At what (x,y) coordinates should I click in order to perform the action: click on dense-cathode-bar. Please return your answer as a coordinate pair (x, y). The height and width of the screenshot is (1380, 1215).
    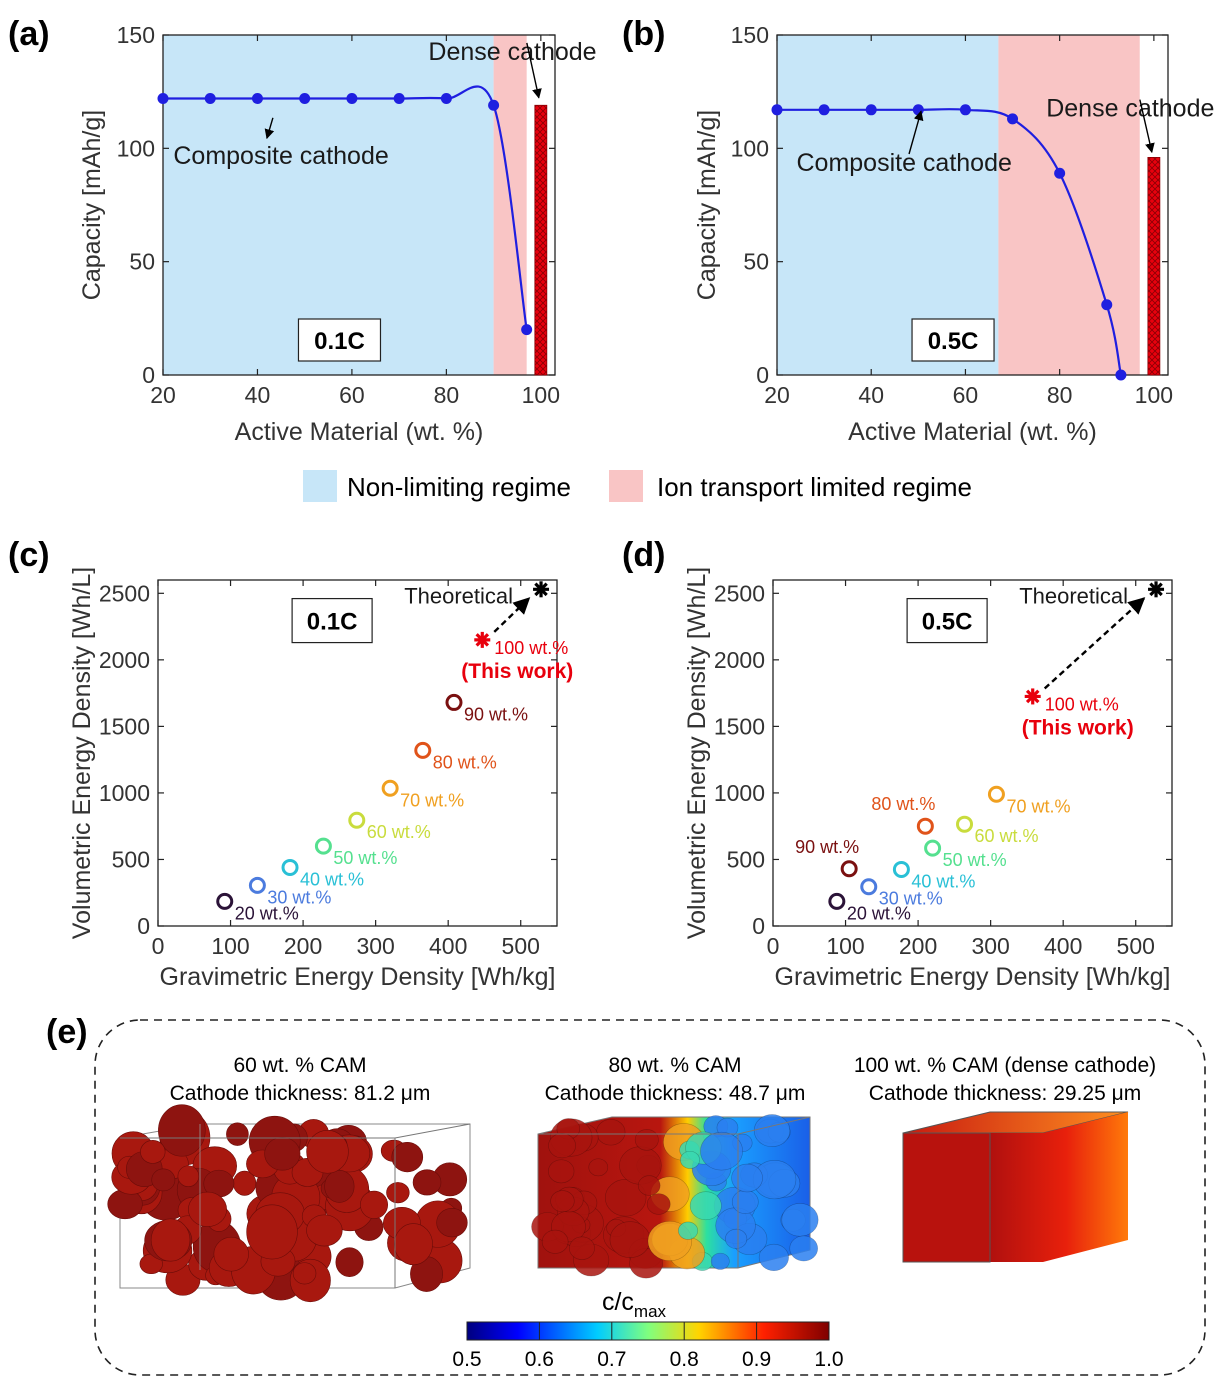
    Looking at the image, I should click on (1154, 266).